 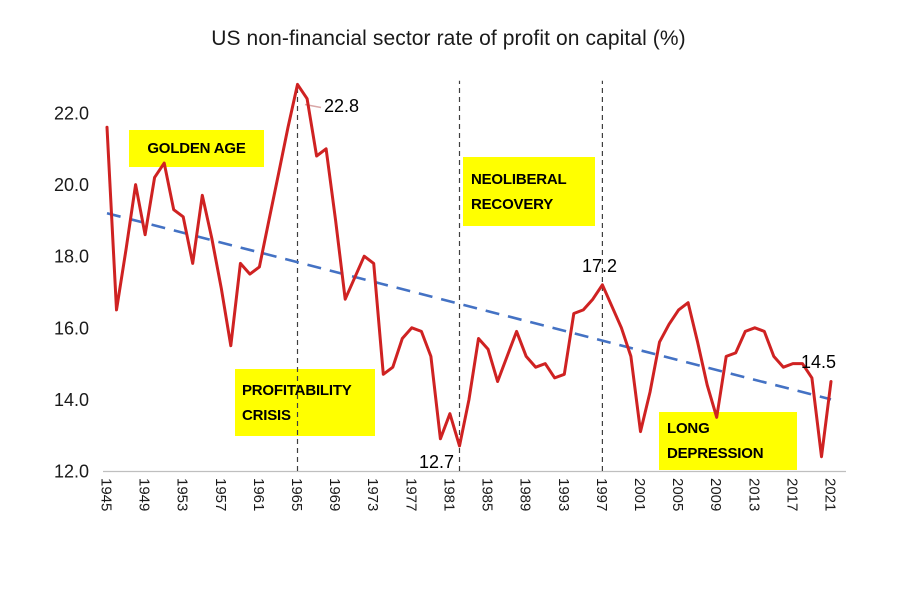 What do you see at coordinates (71, 328) in the screenshot?
I see `y-tick-label: 16.0` at bounding box center [71, 328].